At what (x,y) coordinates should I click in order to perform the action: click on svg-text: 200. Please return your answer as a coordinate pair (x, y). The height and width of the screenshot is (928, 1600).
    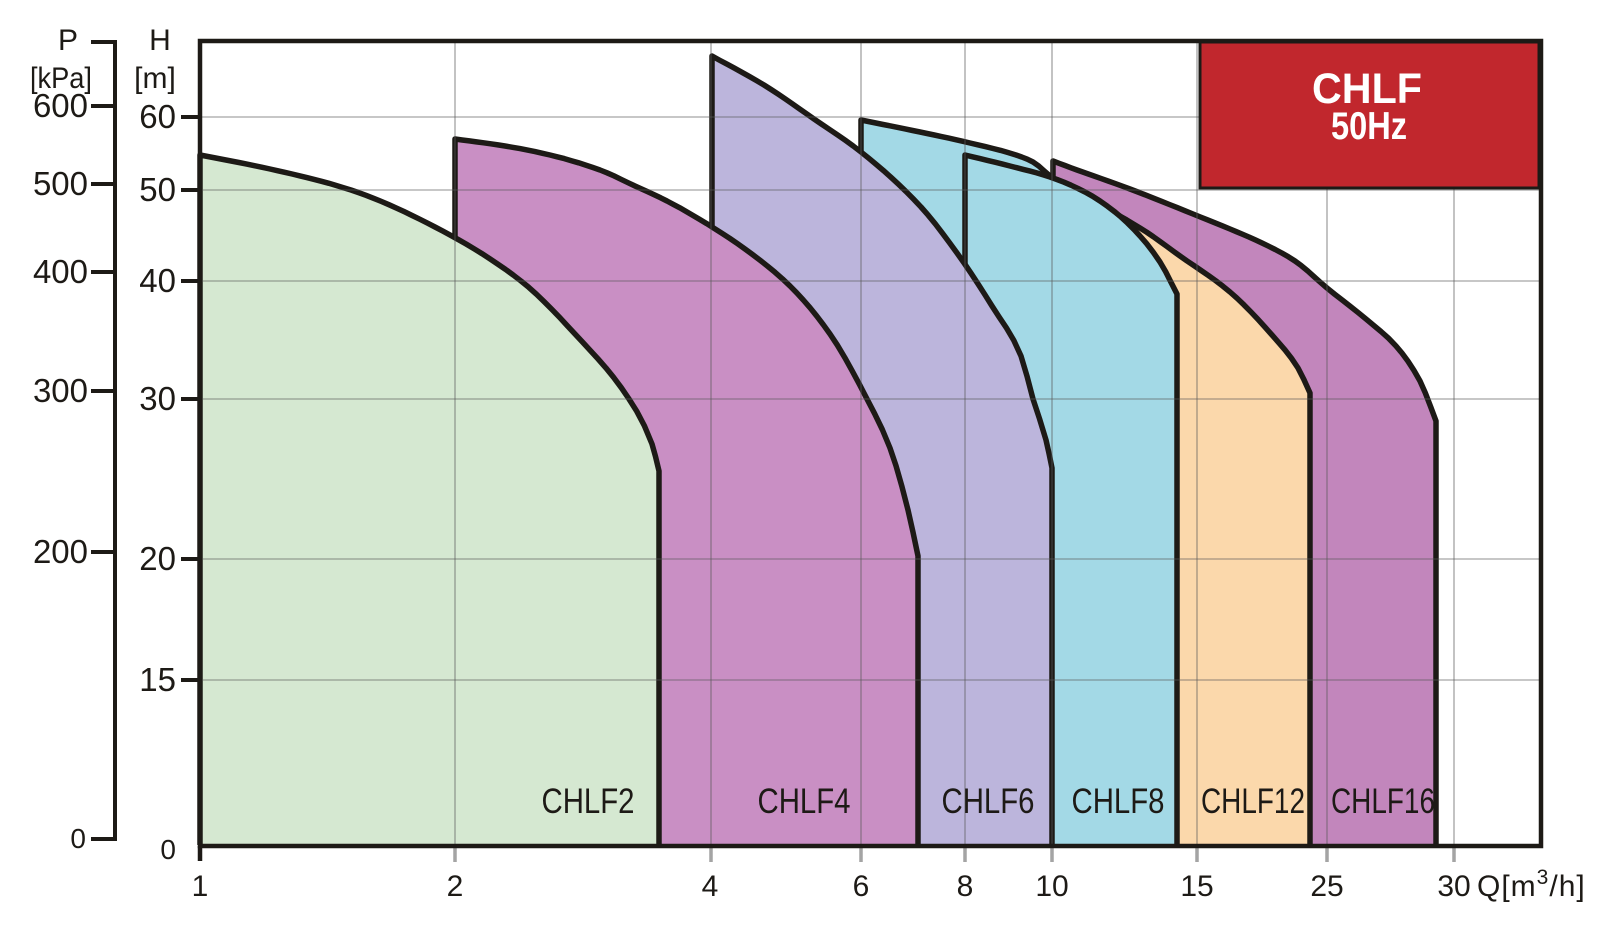
    Looking at the image, I should click on (60, 551).